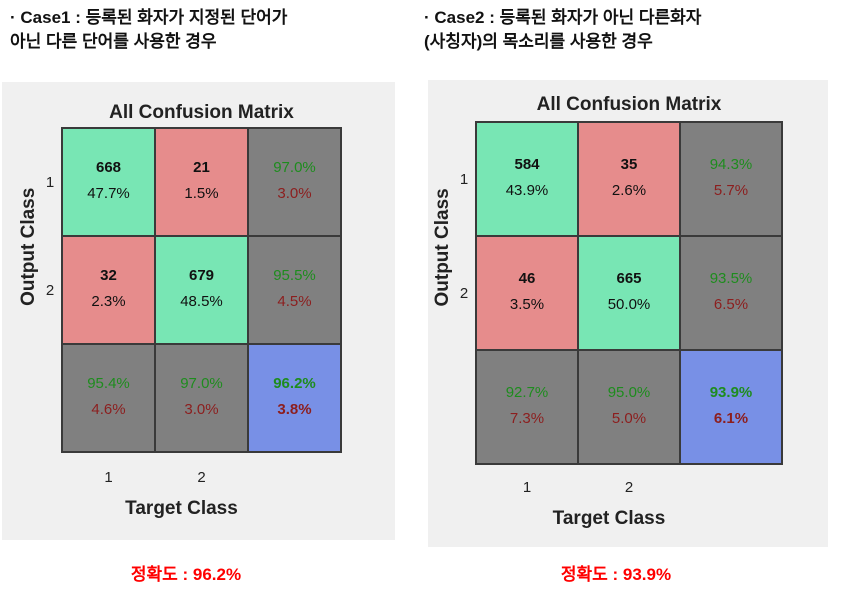 This screenshot has width=844, height=596. I want to click on cell-count: 584, so click(527, 164).